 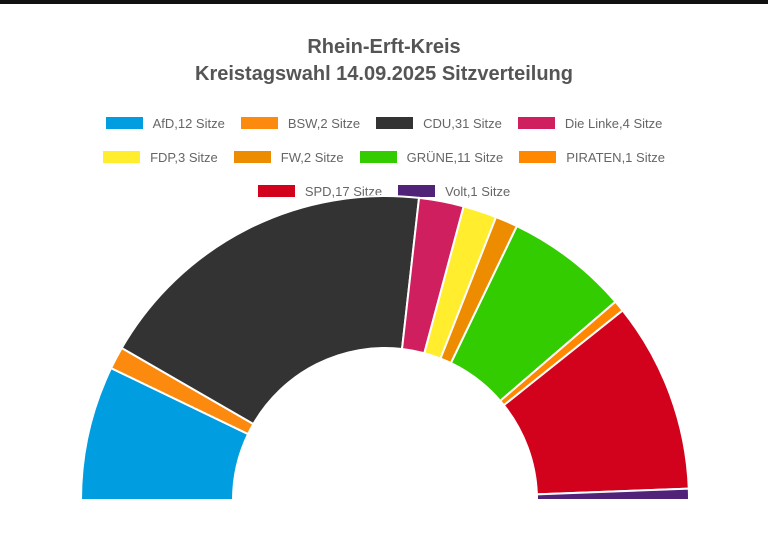 I want to click on legend-item: SPD,17 Sitze, so click(x=320, y=191).